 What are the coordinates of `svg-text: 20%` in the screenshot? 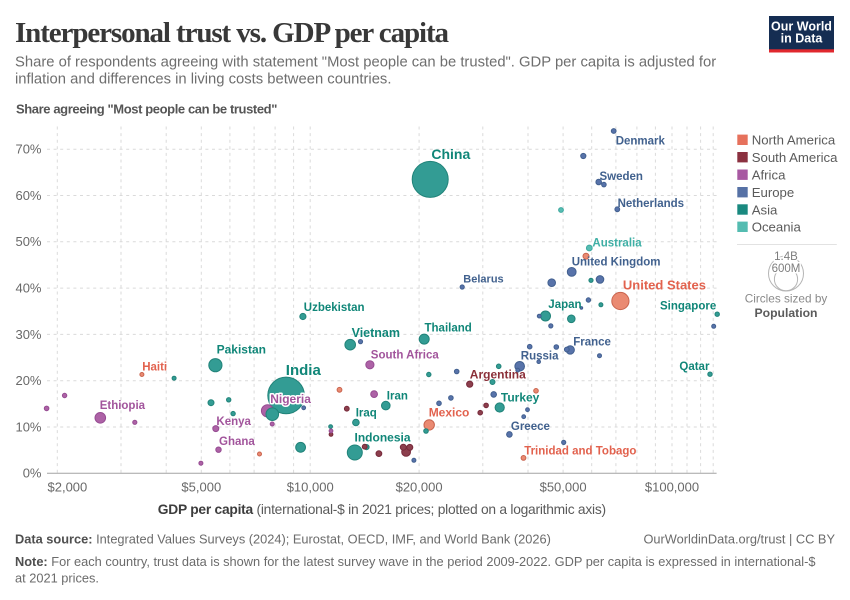 It's located at (28, 380).